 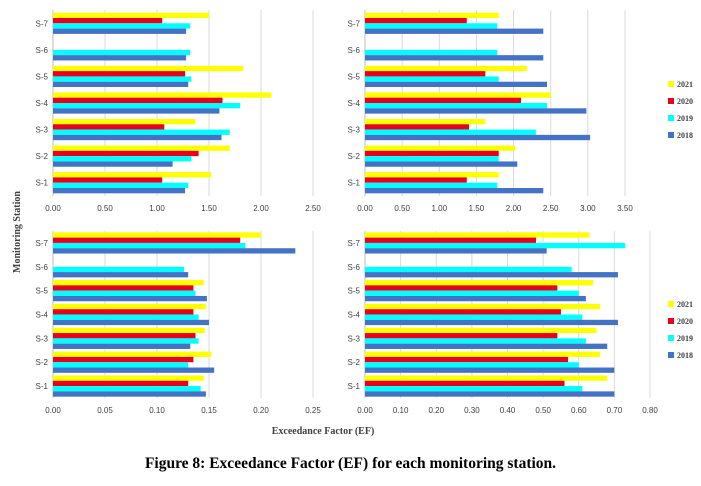 I want to click on x-tick-label: 0.30, so click(x=472, y=410).